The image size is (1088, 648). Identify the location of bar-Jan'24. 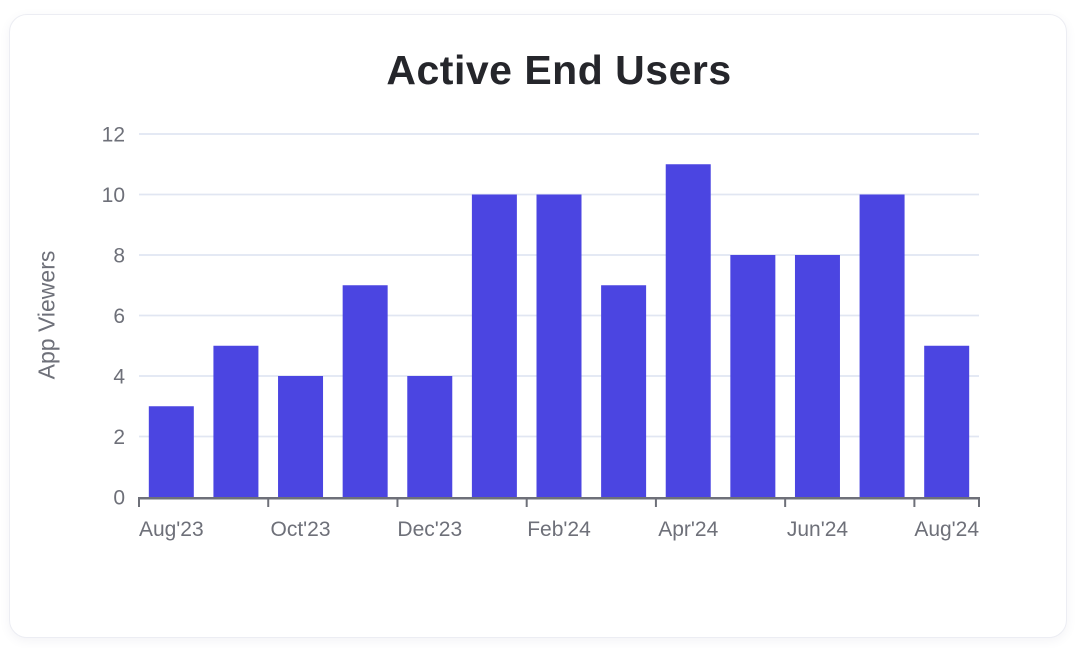
(494, 345).